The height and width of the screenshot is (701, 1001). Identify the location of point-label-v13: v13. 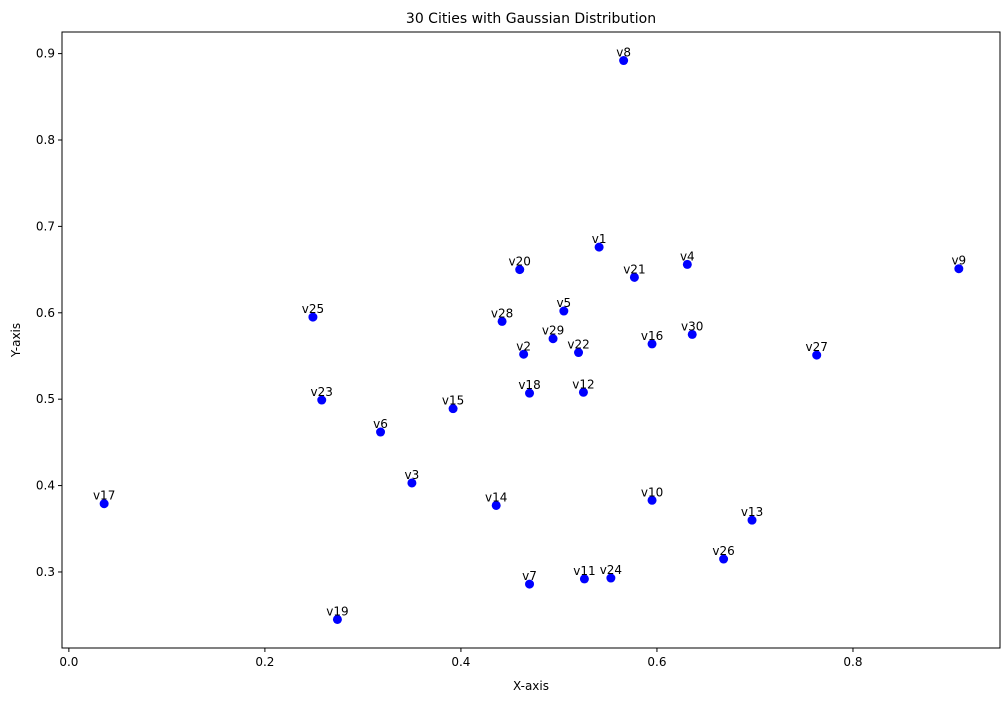
(752, 512).